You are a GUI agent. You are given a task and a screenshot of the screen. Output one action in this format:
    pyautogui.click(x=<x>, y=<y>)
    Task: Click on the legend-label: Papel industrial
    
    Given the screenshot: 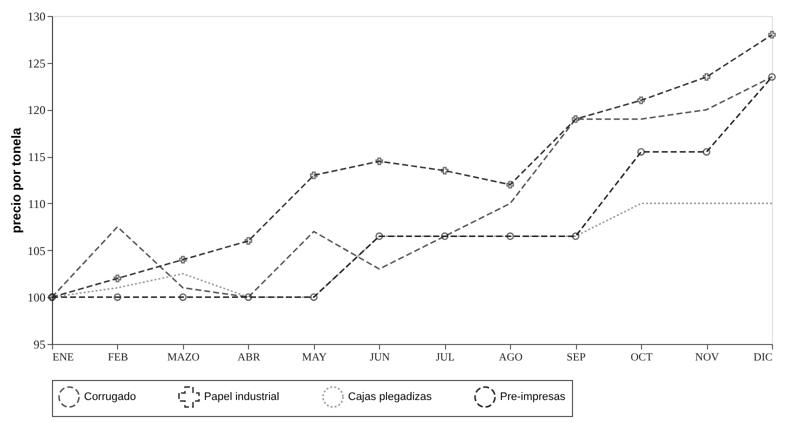 What is the action you would take?
    pyautogui.click(x=242, y=397)
    